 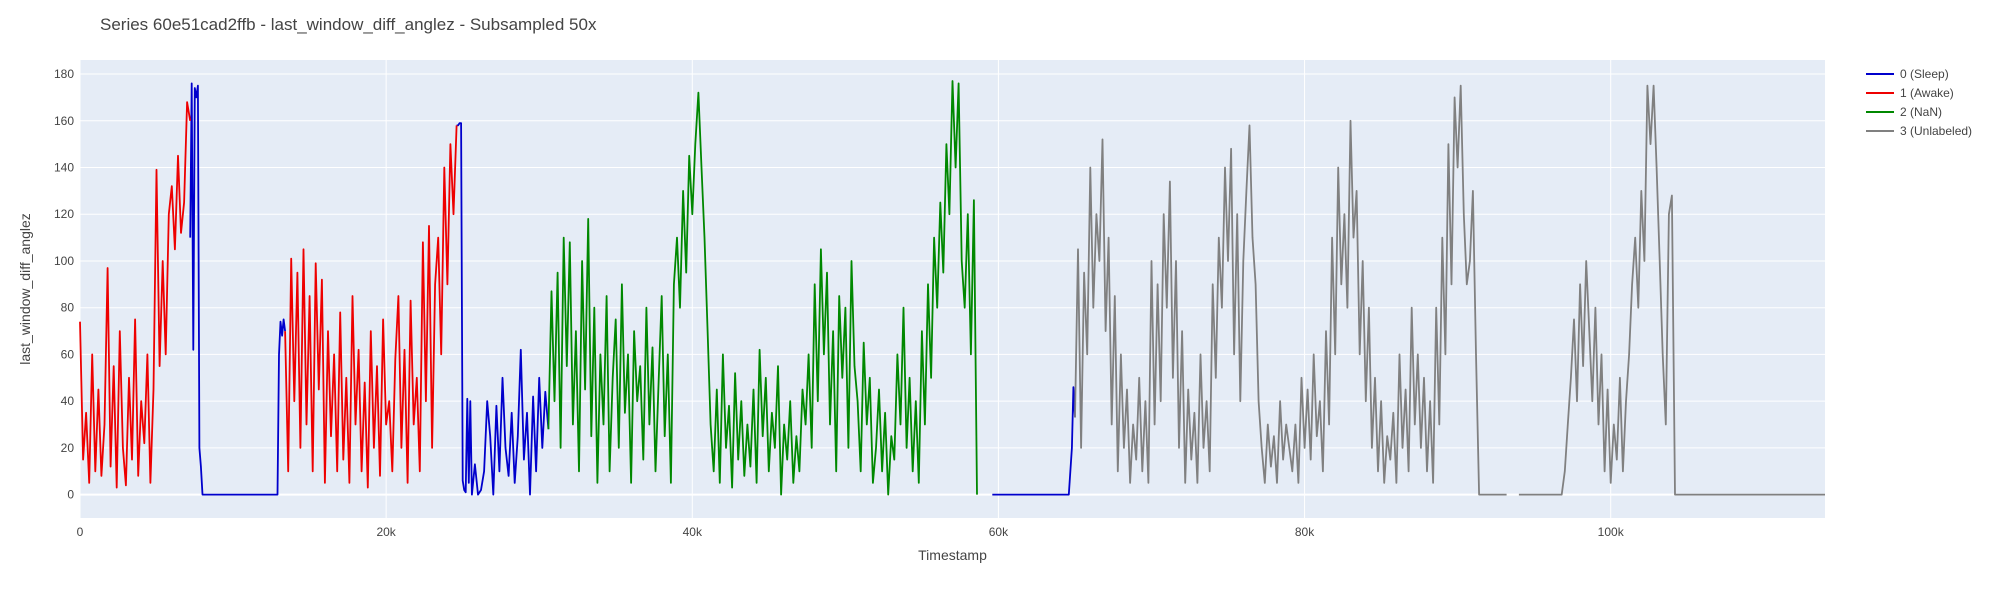 I want to click on x-tick-label-3: 60k, so click(x=999, y=532).